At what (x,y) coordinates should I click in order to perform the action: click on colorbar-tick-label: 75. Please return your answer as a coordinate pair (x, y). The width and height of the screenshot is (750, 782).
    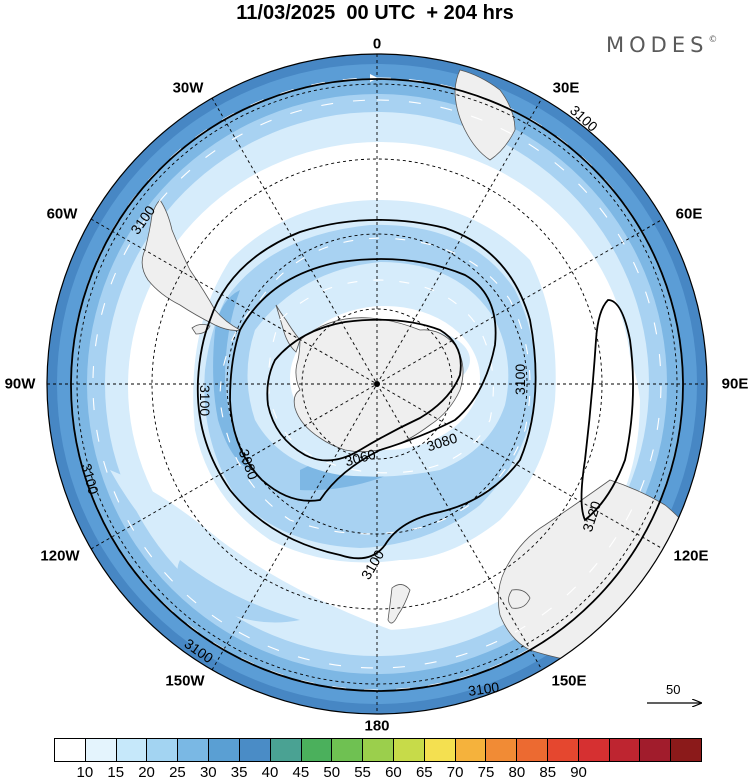
    Looking at the image, I should click on (486, 772).